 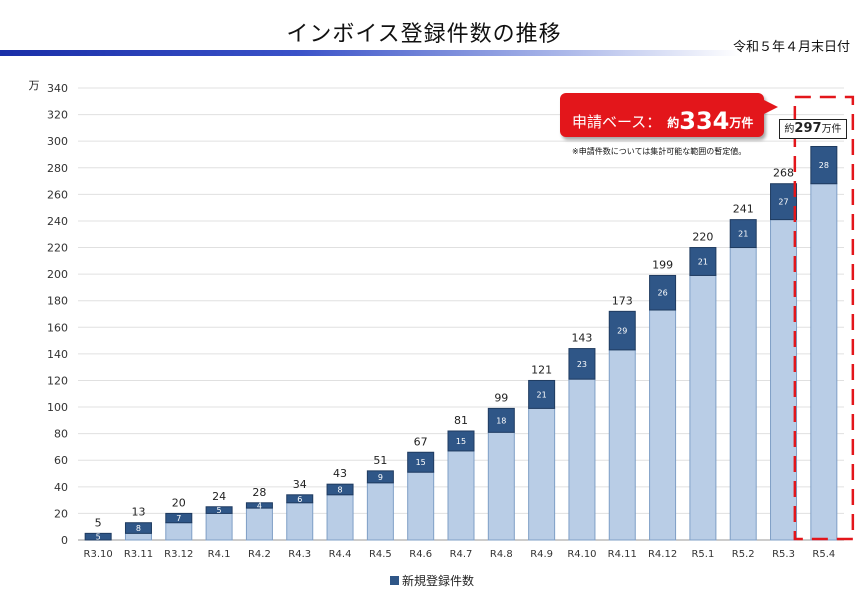 I want to click on new-registration-data-label: 29, so click(x=622, y=331).